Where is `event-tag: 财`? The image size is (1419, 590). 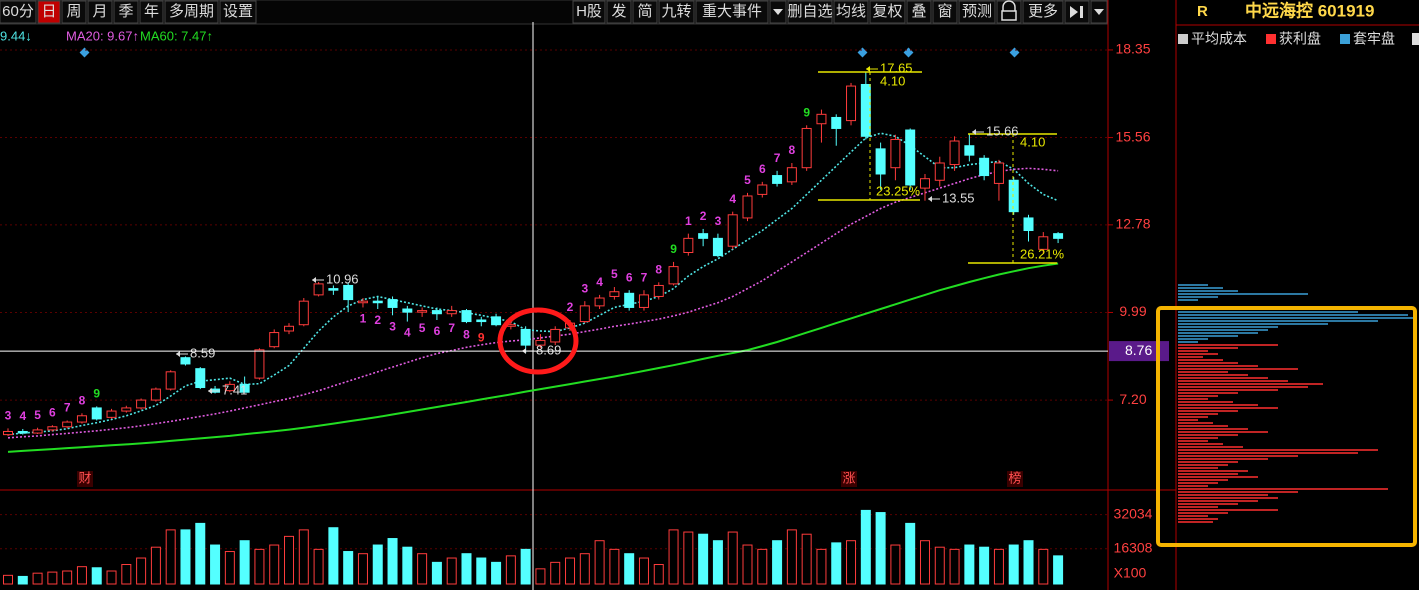
event-tag: 财 is located at coordinates (84, 477).